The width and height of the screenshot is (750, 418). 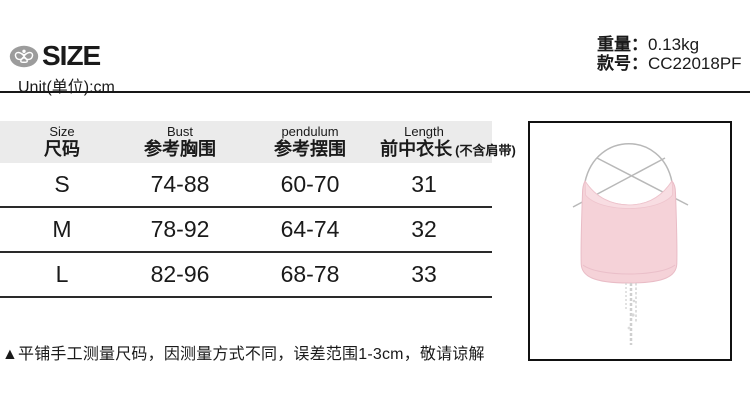 What do you see at coordinates (180, 184) in the screenshot?
I see `cell-bust: 74-88` at bounding box center [180, 184].